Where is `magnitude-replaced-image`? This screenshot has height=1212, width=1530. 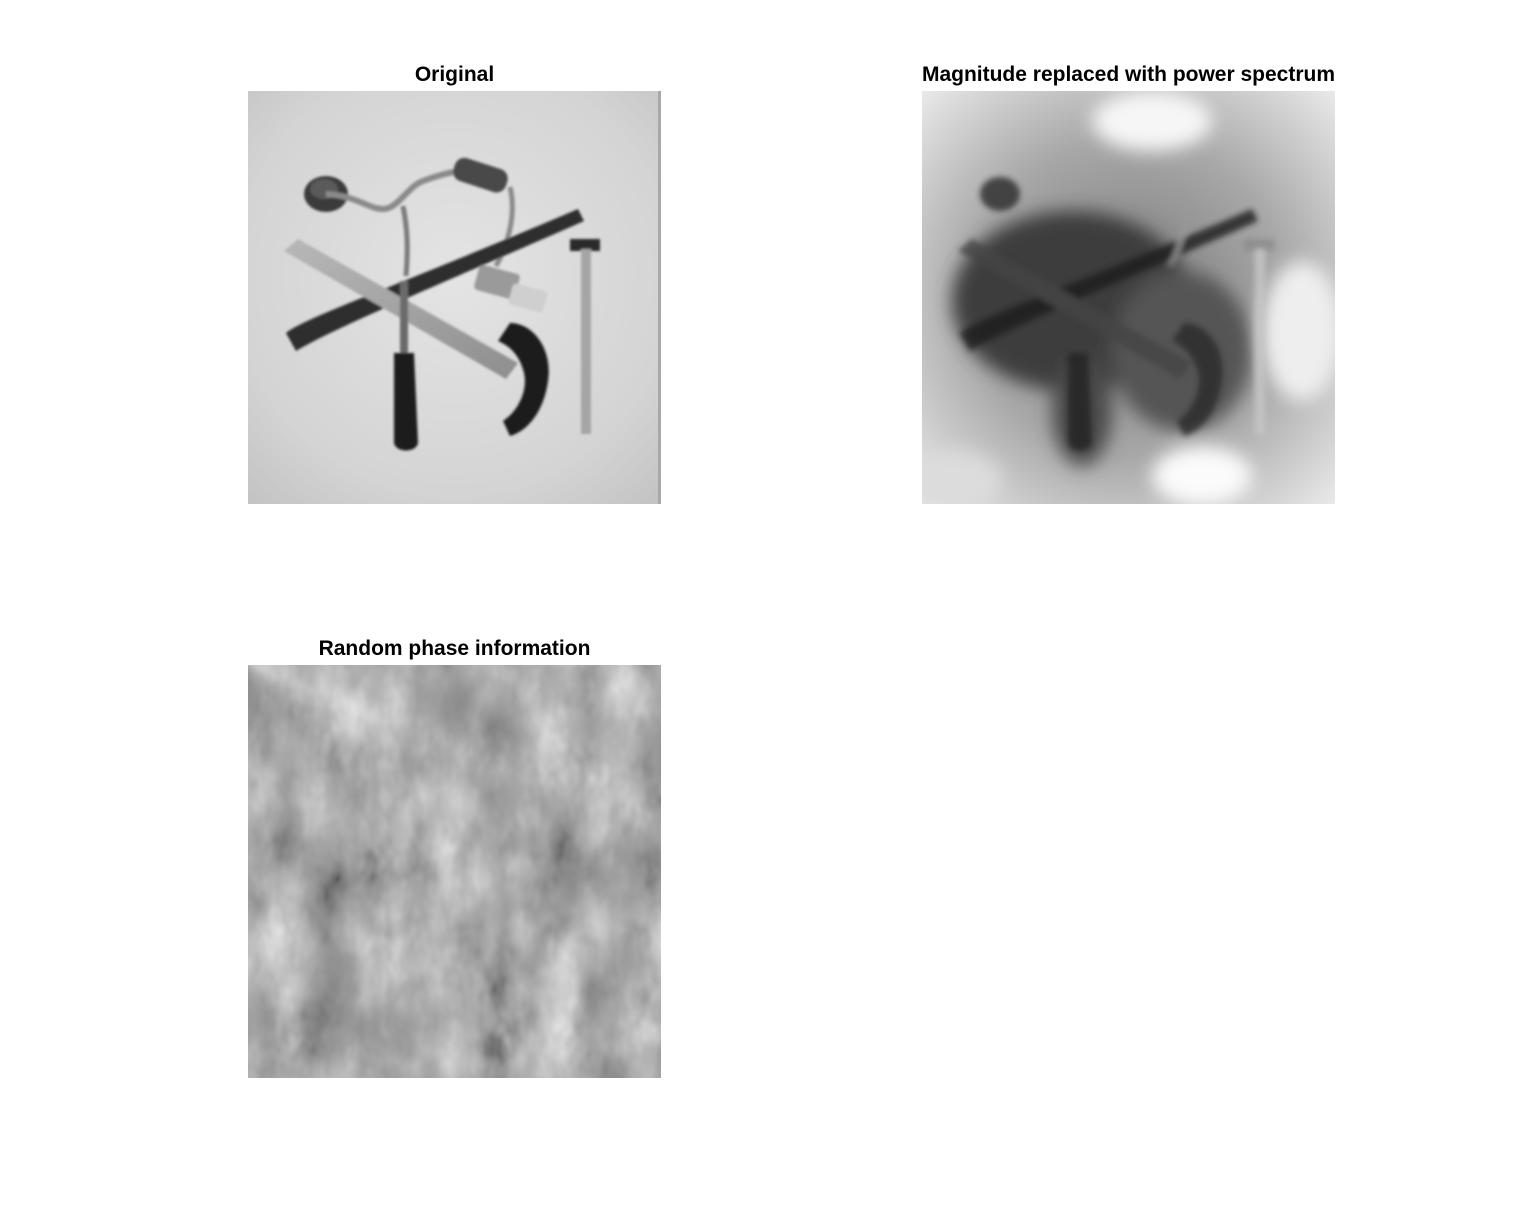
magnitude-replaced-image is located at coordinates (1128, 297).